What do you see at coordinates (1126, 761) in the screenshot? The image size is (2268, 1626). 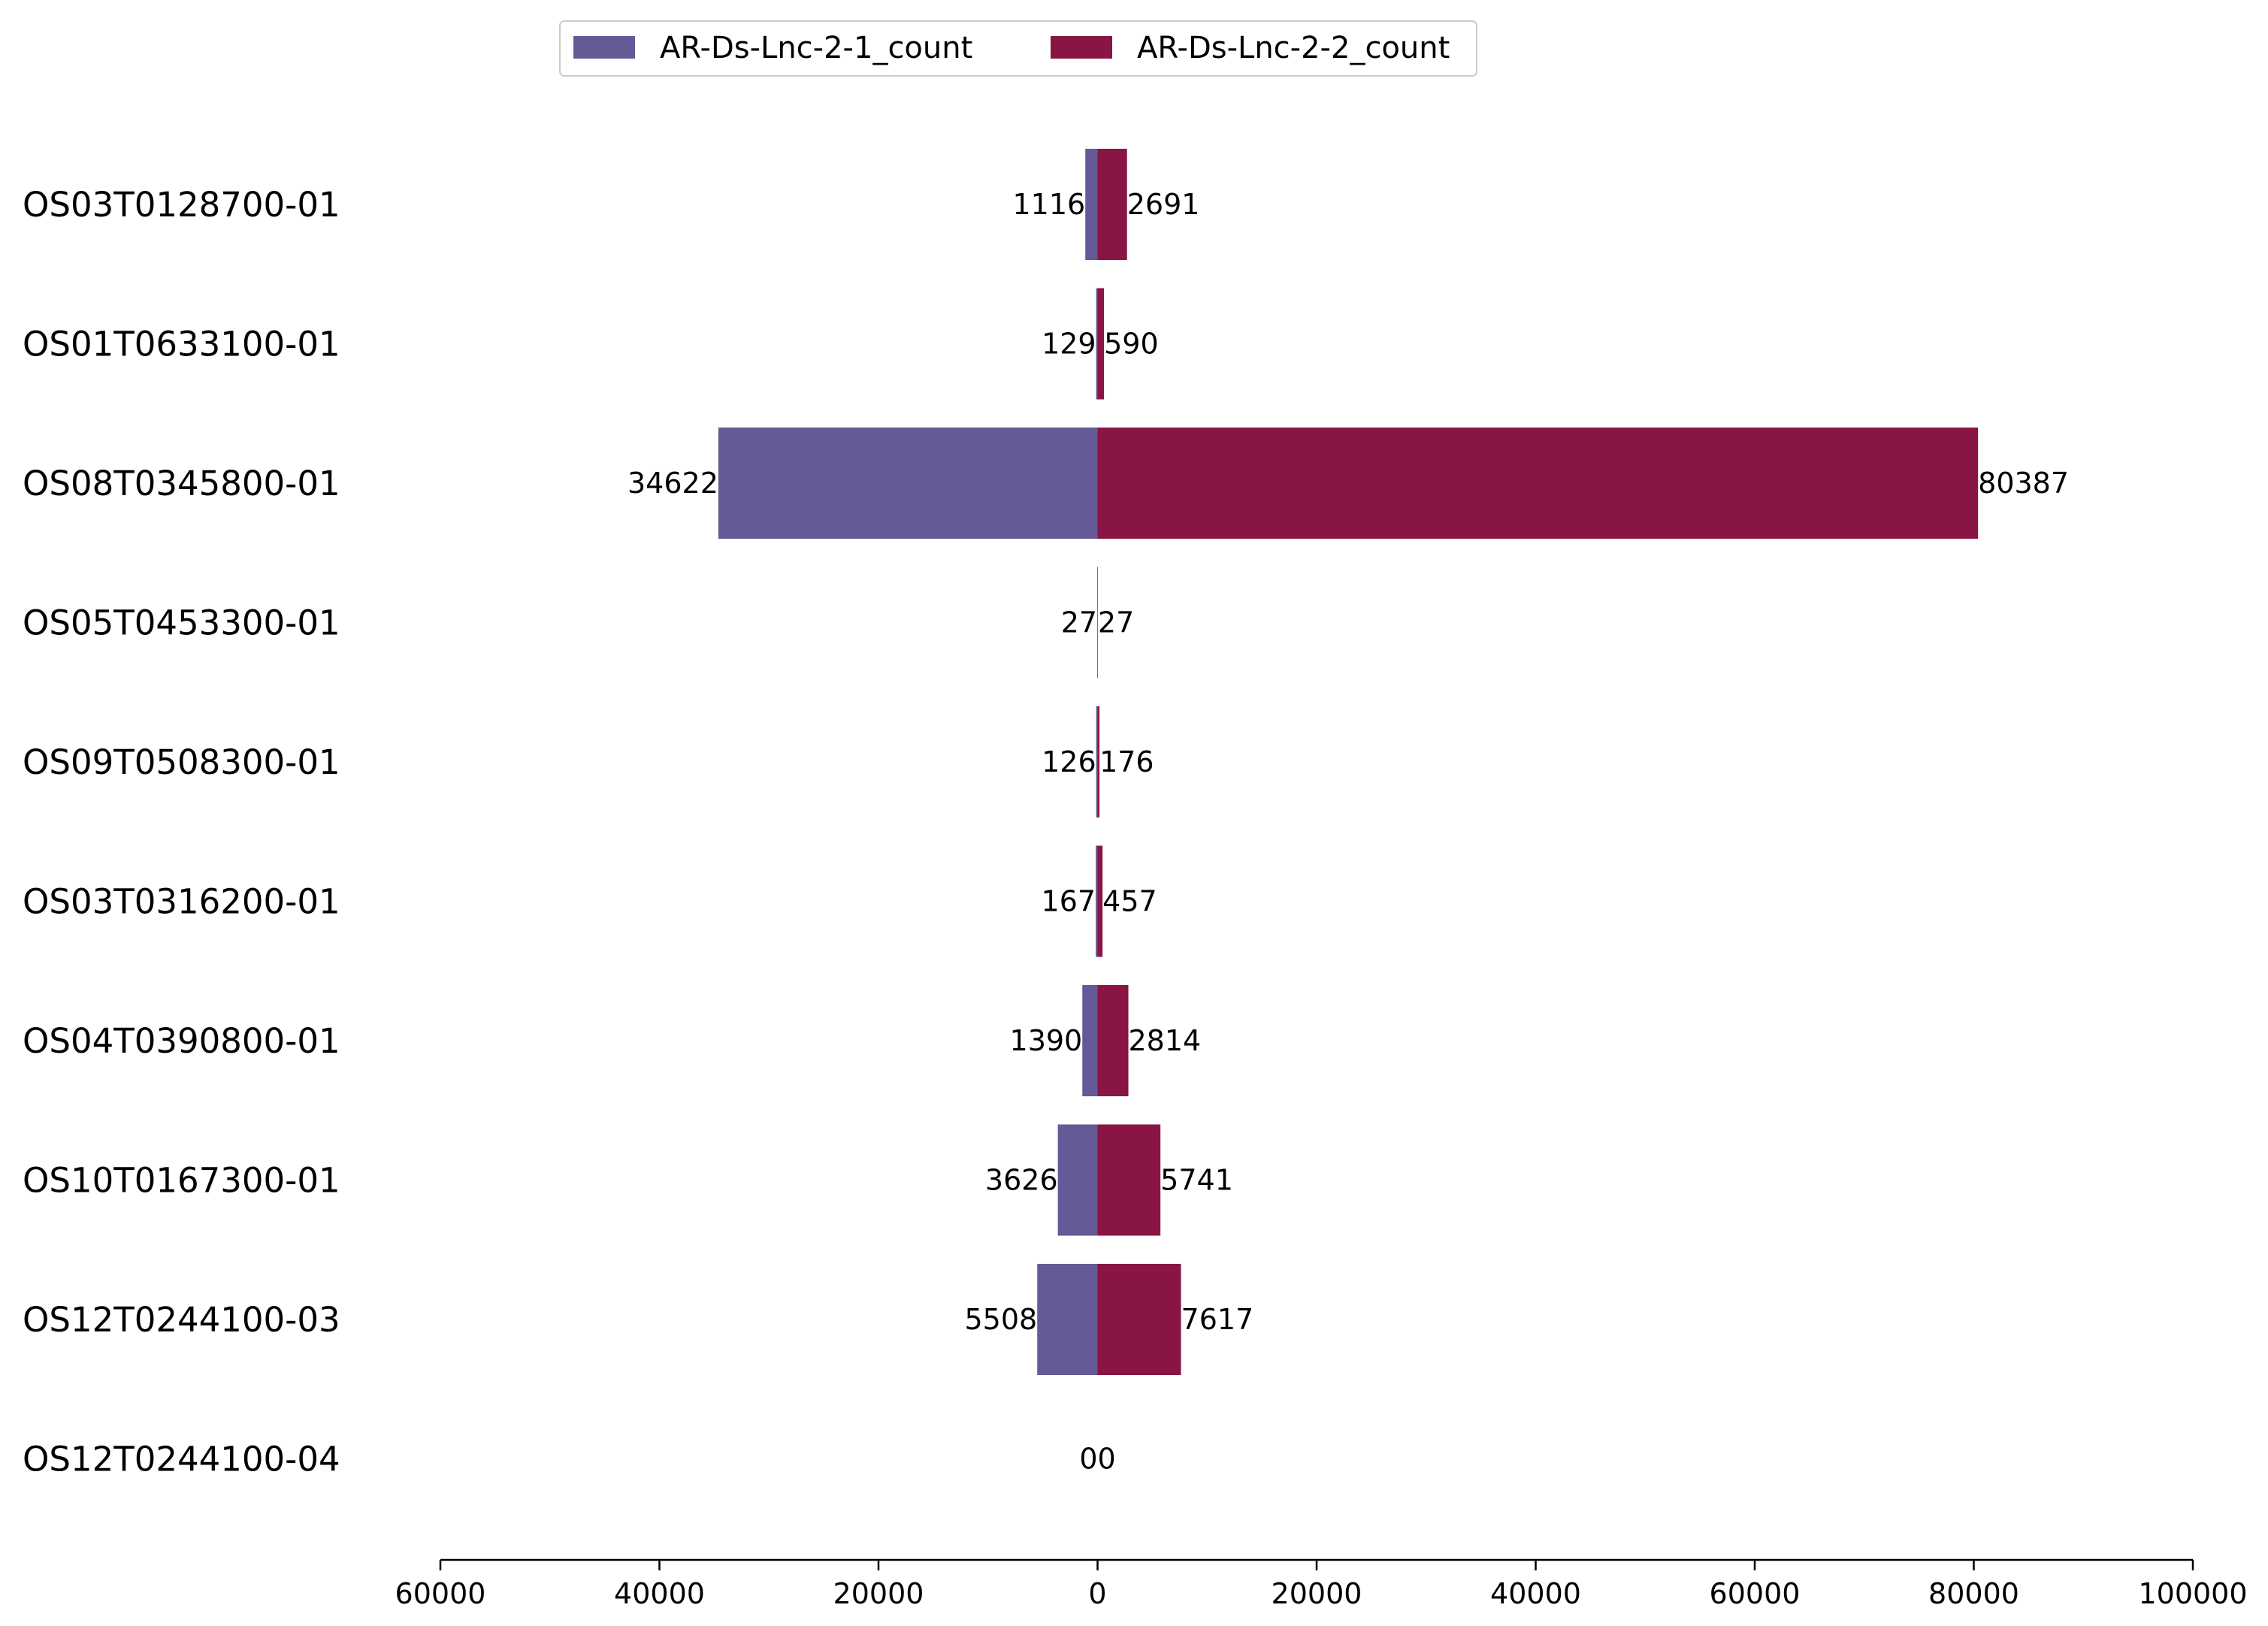 I see `value-label-right-4: 176` at bounding box center [1126, 761].